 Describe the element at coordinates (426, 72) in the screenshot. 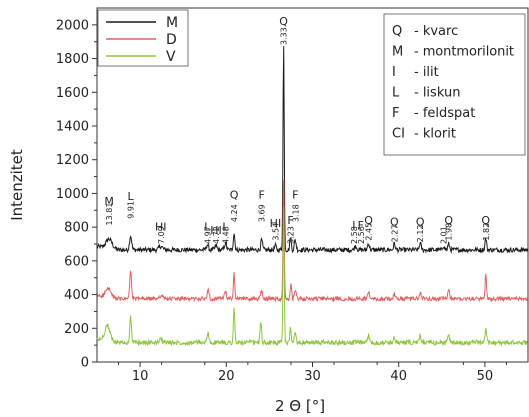

I see `key-description: - ilit` at that location.